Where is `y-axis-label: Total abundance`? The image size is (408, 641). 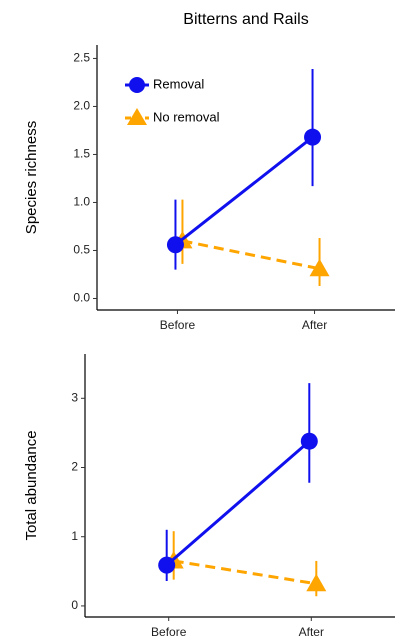 y-axis-label: Total abundance is located at coordinates (31, 485).